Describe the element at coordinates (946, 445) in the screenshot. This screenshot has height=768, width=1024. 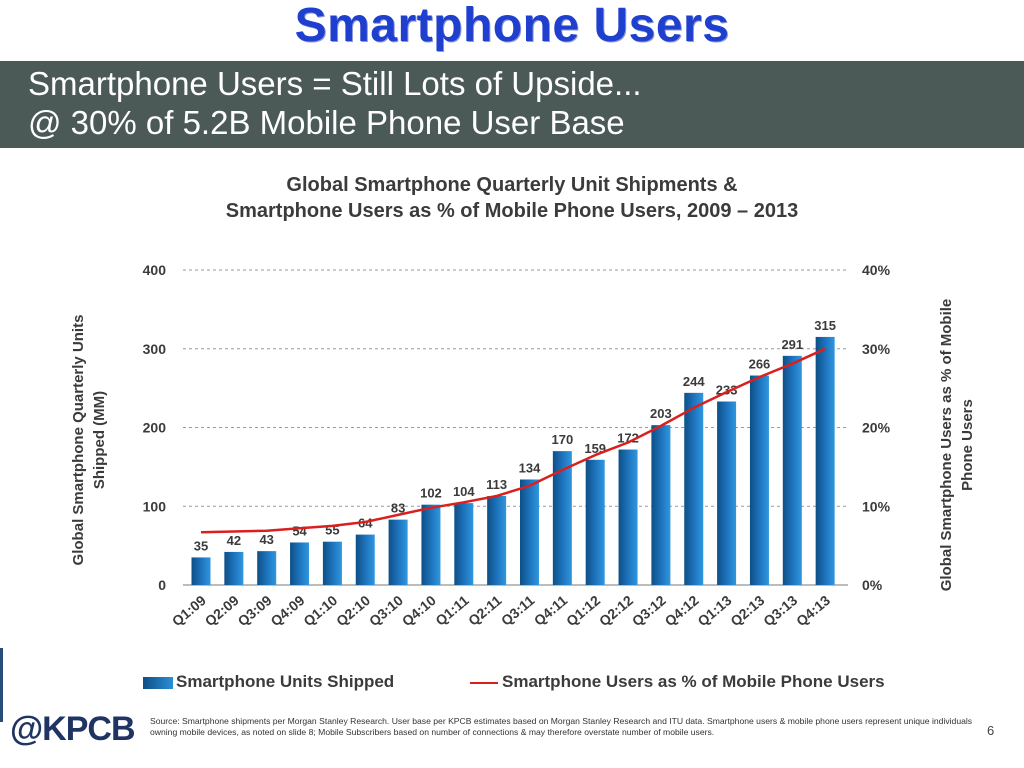
I see `y-axis-right-label-line-1: Global Smartphone Users as % of Mobile` at that location.